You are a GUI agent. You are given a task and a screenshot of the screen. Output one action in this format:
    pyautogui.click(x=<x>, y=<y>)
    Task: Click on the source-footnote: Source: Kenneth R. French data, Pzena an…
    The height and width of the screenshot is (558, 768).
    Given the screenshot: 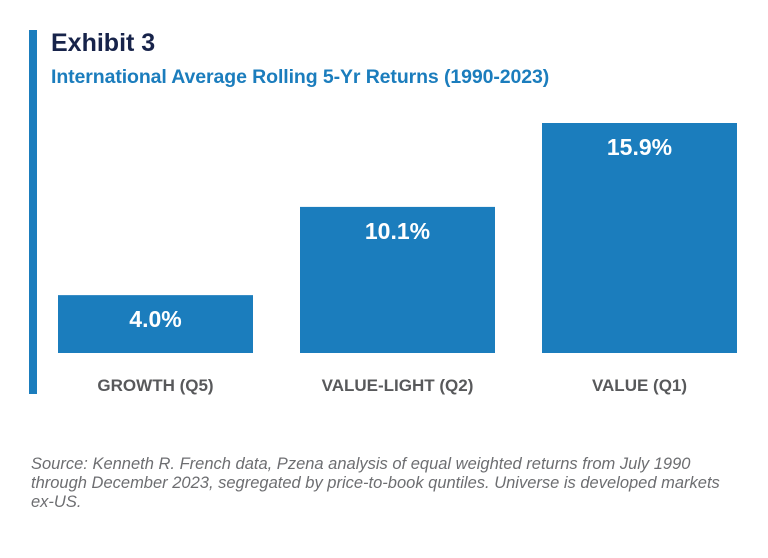 What is the action you would take?
    pyautogui.click(x=375, y=483)
    